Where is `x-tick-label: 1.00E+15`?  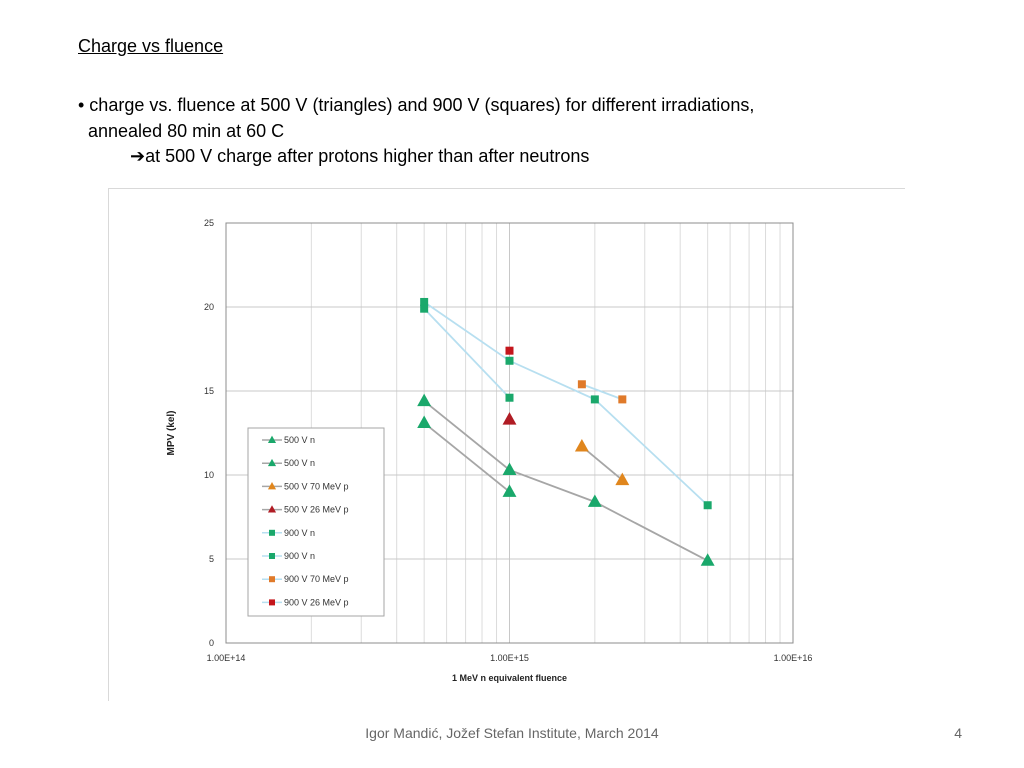 x-tick-label: 1.00E+15 is located at coordinates (509, 658).